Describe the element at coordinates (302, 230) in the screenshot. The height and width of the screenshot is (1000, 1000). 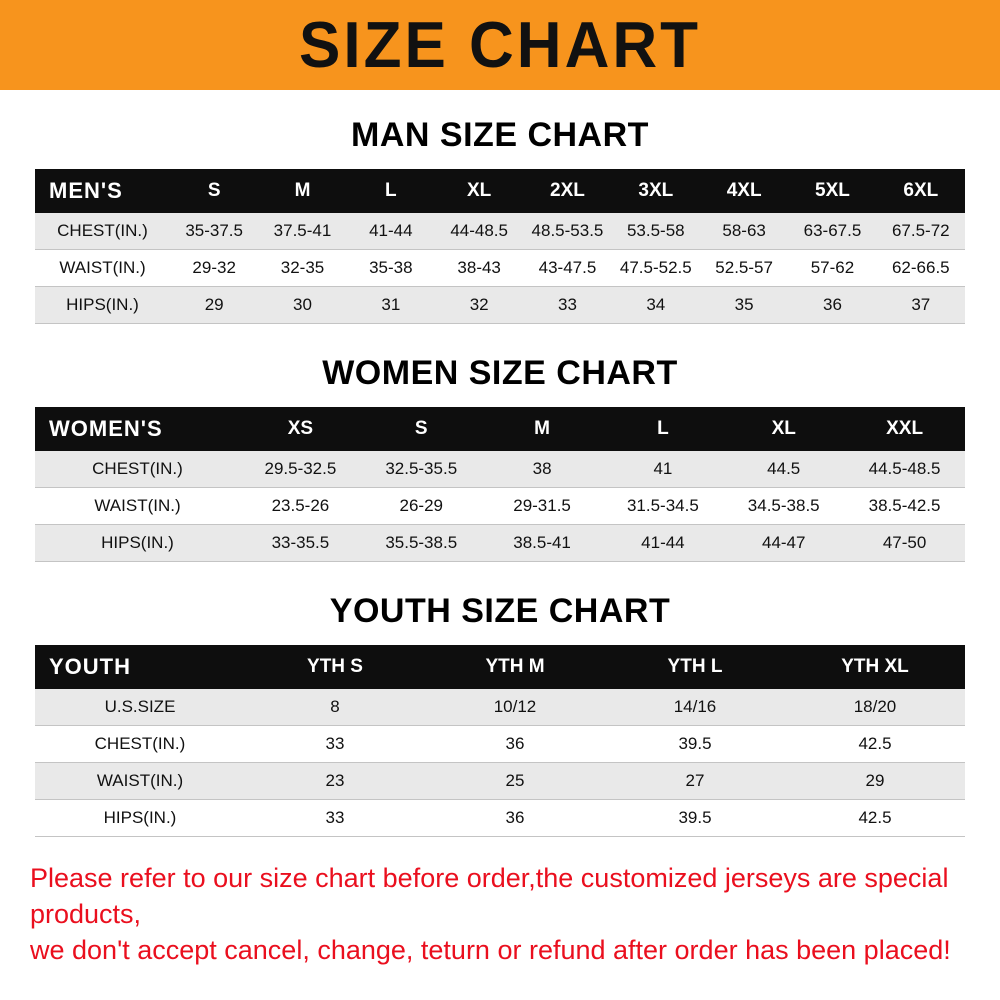
I see `value-cell: 37.5-41` at that location.